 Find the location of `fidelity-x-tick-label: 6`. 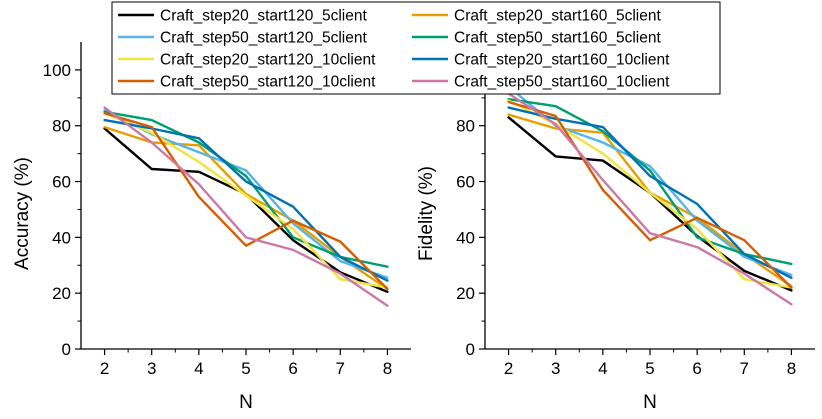

fidelity-x-tick-label: 6 is located at coordinates (696, 368).